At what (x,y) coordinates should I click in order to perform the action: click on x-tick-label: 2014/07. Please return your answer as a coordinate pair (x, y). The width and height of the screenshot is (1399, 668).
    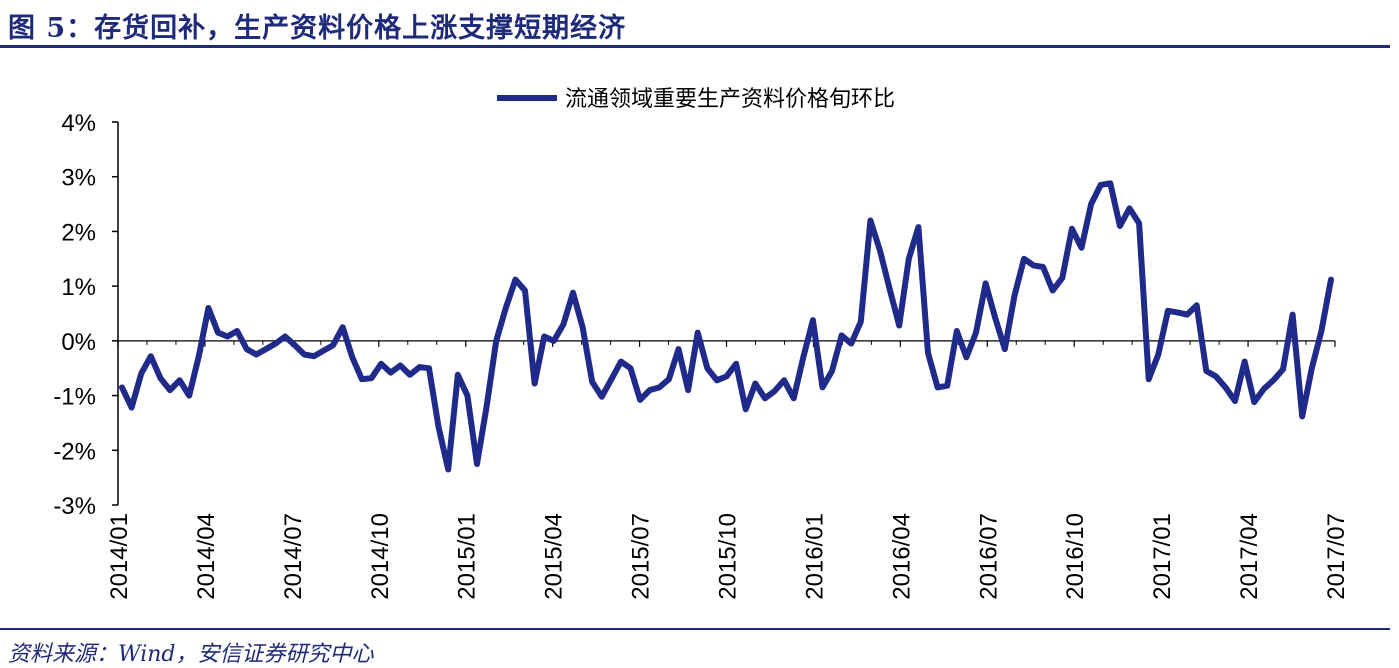
    Looking at the image, I should click on (293, 556).